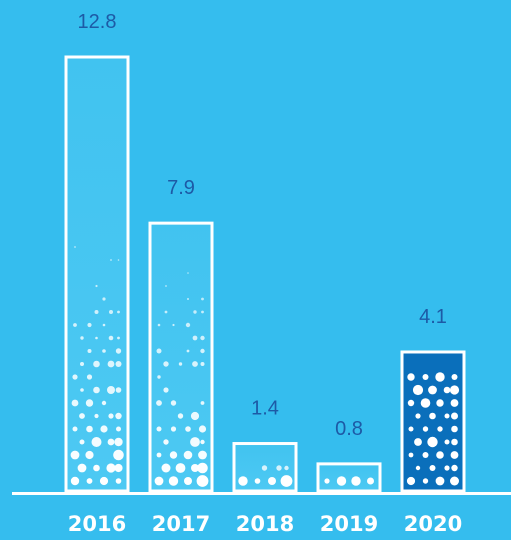  What do you see at coordinates (349, 481) in the screenshot?
I see `bar-dots-2019` at bounding box center [349, 481].